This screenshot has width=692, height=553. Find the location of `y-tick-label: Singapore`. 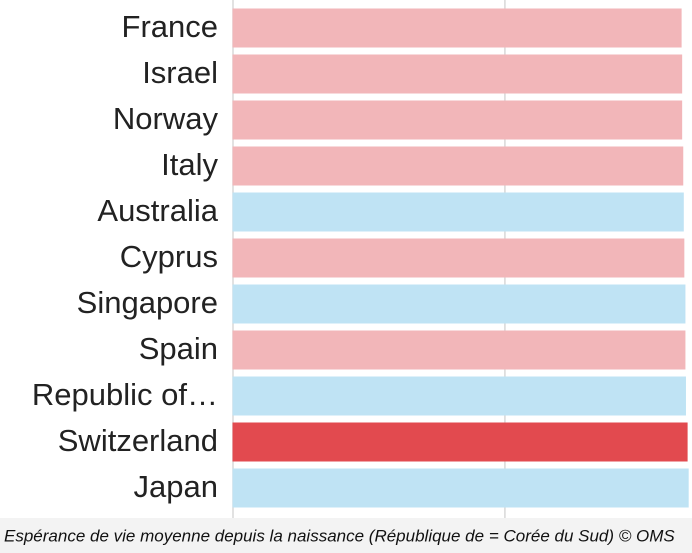

y-tick-label: Singapore is located at coordinates (147, 302).